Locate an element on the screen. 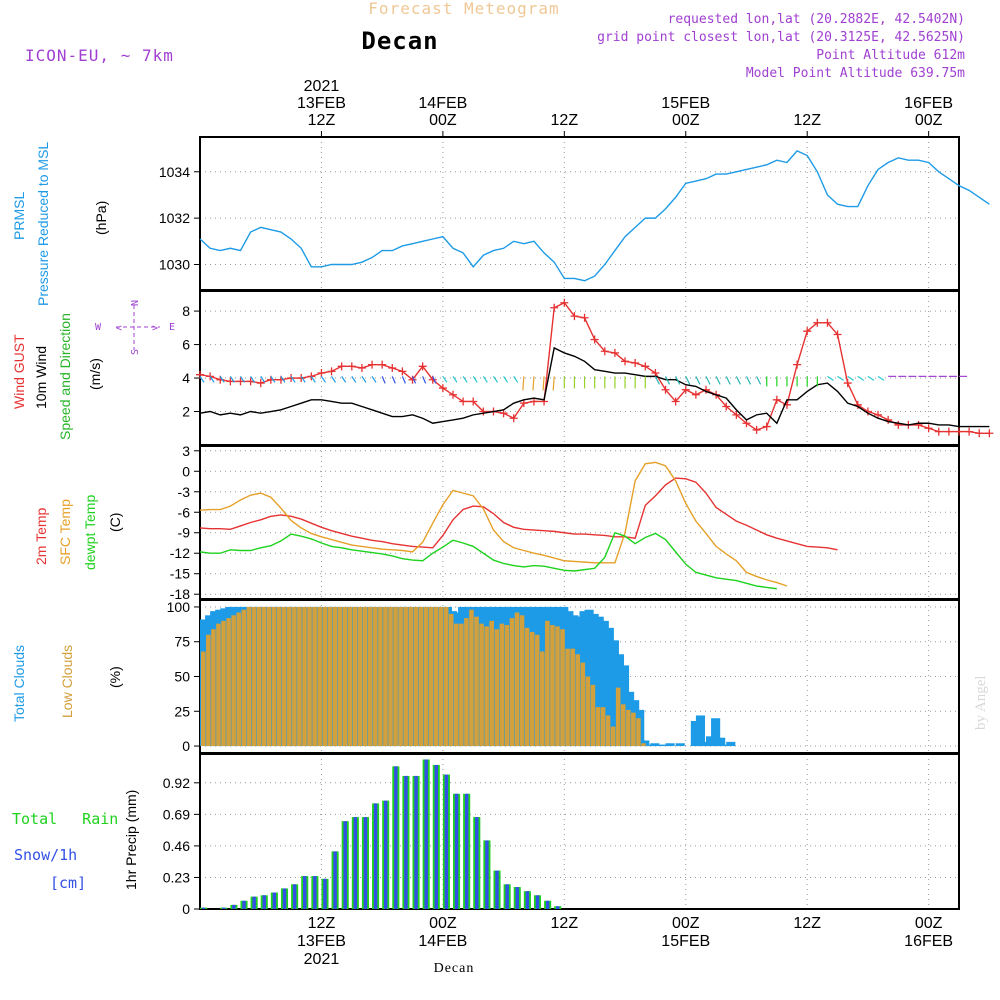 The height and width of the screenshot is (1000, 1000). y-tick-label: 0 is located at coordinates (186, 909).